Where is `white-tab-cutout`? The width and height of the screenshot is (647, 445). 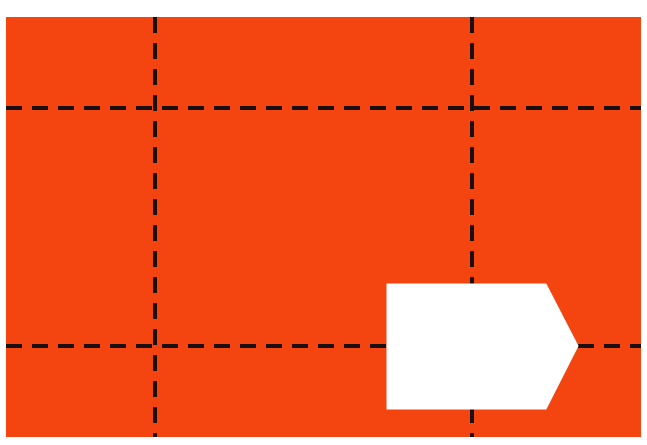 white-tab-cutout is located at coordinates (482, 346).